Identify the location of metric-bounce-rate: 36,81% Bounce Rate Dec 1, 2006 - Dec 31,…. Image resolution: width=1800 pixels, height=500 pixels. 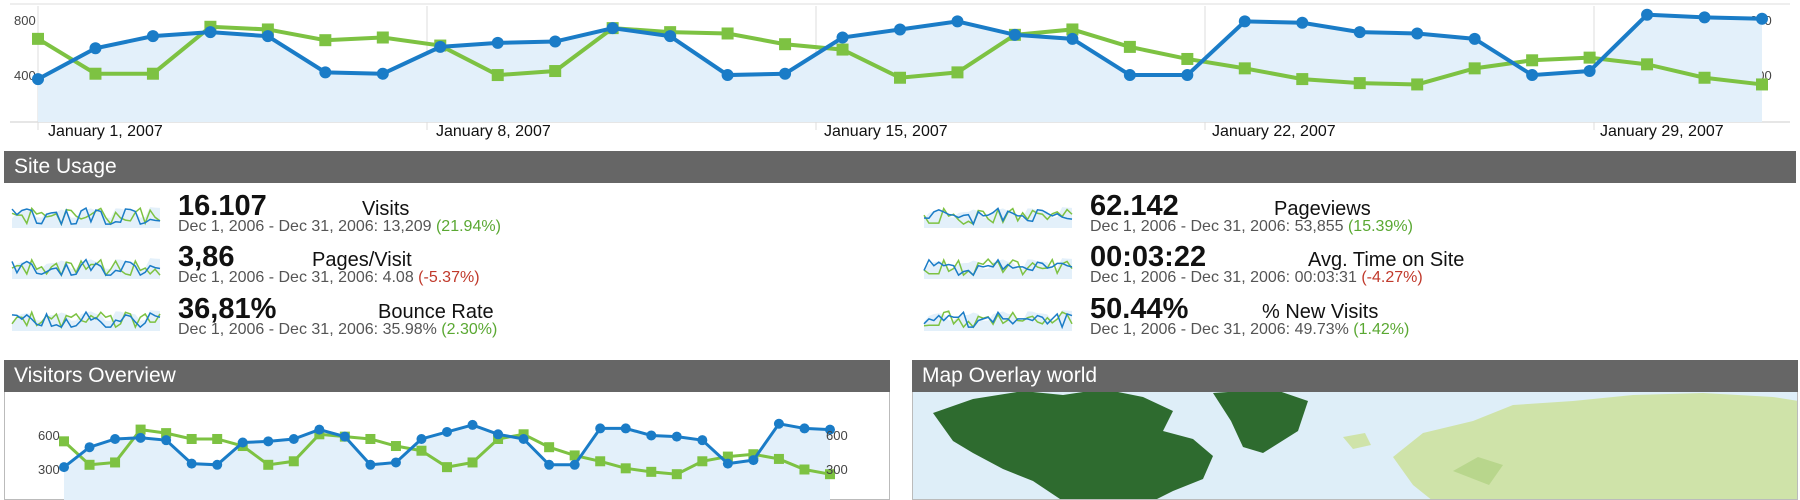
(450, 318).